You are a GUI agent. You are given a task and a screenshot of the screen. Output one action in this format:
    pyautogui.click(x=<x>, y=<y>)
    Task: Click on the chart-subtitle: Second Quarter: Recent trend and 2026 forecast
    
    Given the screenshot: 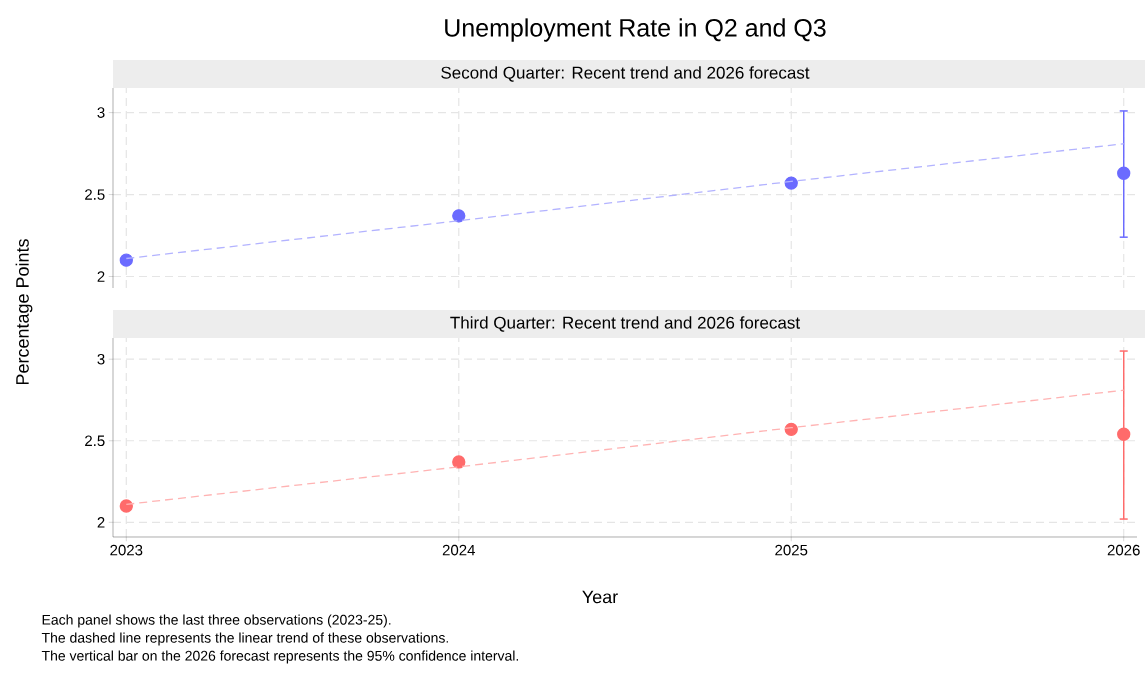 What is the action you would take?
    pyautogui.click(x=625, y=74)
    